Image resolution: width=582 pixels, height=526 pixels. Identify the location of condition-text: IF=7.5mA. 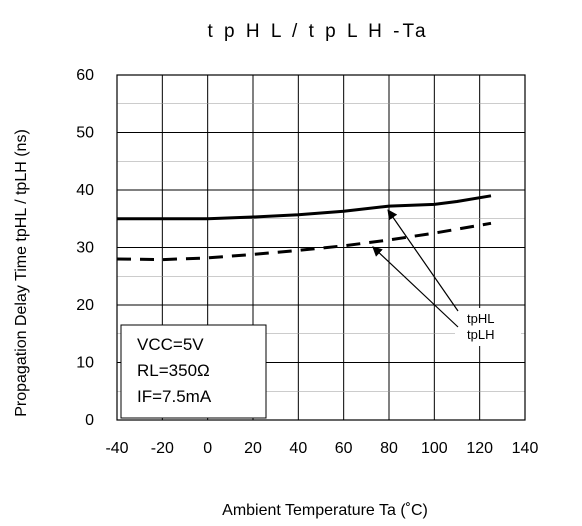
(174, 396).